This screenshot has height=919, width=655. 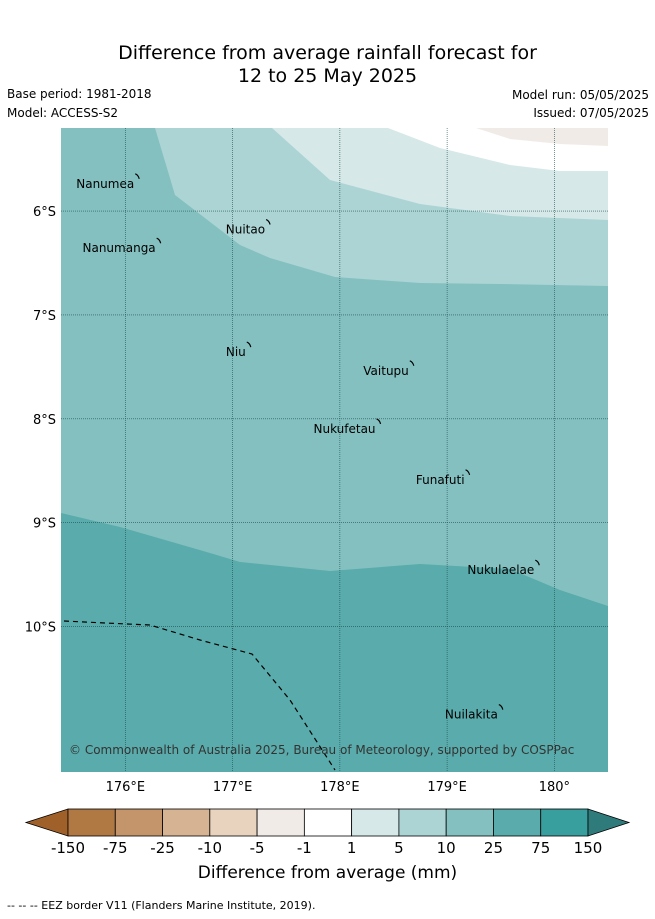 What do you see at coordinates (327, 76) in the screenshot?
I see `title-line-2: 12 to 25 May 2025` at bounding box center [327, 76].